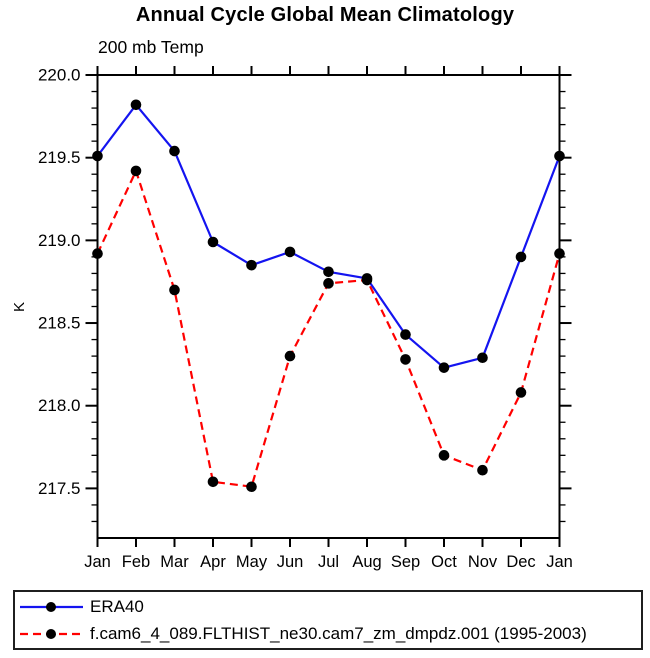  I want to click on x-axis-tick-label: Oct, so click(444, 562).